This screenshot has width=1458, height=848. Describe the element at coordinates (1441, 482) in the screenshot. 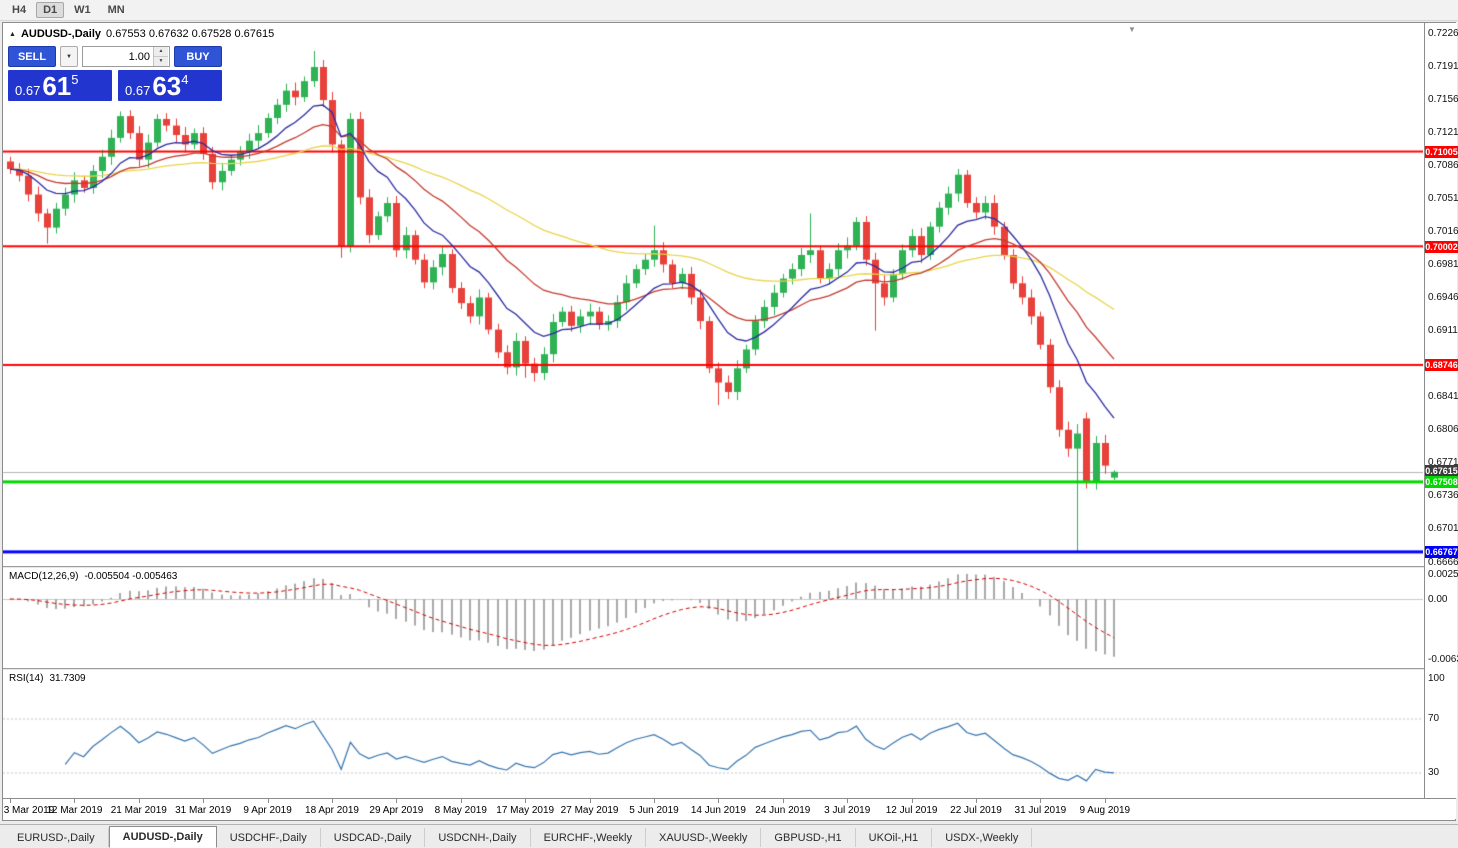

I see `level-price-label: 0.67508` at that location.